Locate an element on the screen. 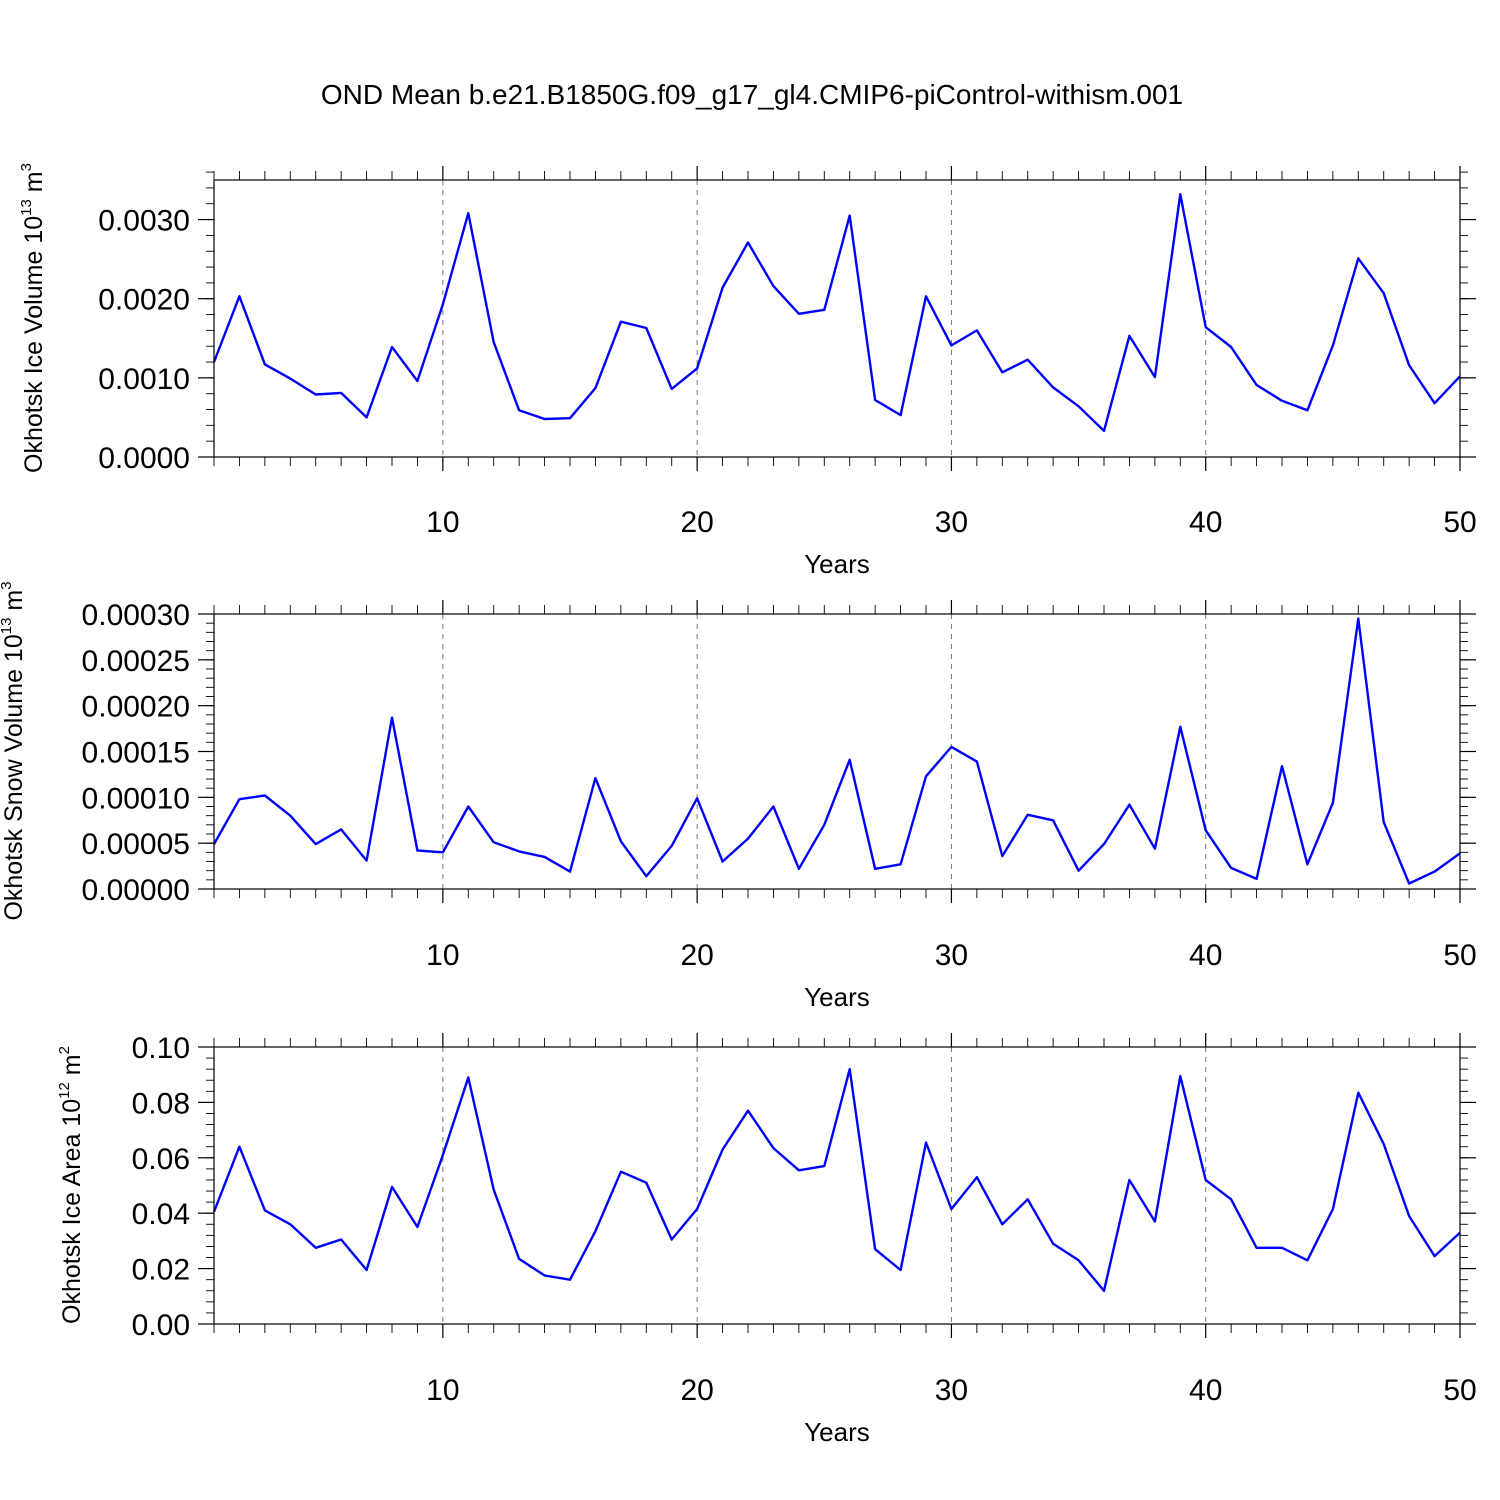 This screenshot has width=1500, height=1500. y-axis-label: Okhotsk Ice Volume 1013 m3 is located at coordinates (33, 318).